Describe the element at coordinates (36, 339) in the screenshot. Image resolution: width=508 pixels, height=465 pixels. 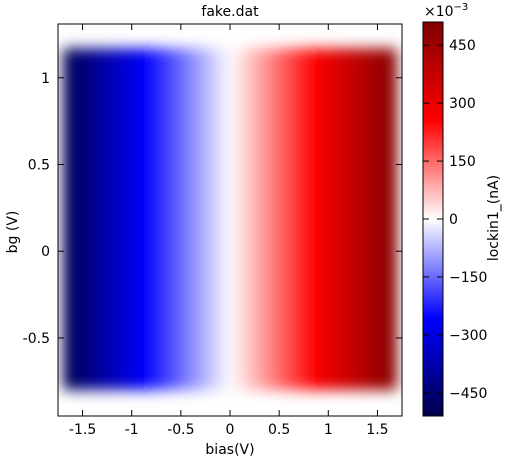
I see `y-tick-label: -0.5` at that location.